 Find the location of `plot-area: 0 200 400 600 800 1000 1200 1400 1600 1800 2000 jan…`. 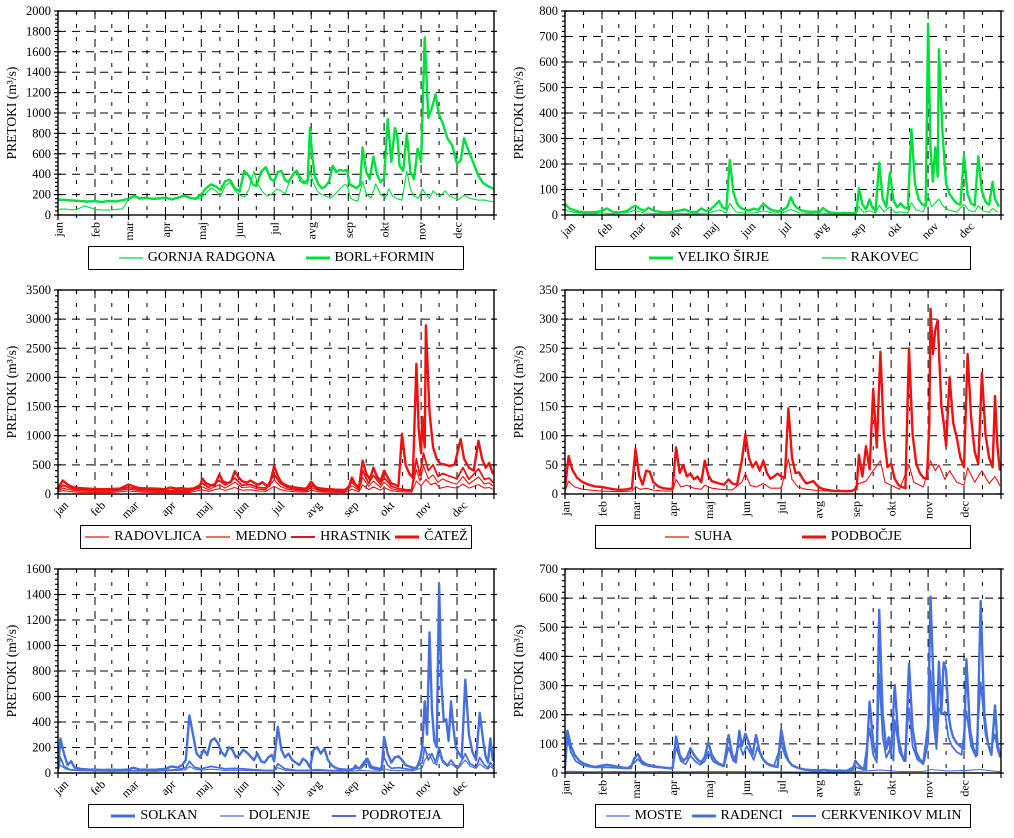

plot-area: 0 200 400 600 800 1000 1200 1400 1600 1800 2000 jan… is located at coordinates (253, 123).